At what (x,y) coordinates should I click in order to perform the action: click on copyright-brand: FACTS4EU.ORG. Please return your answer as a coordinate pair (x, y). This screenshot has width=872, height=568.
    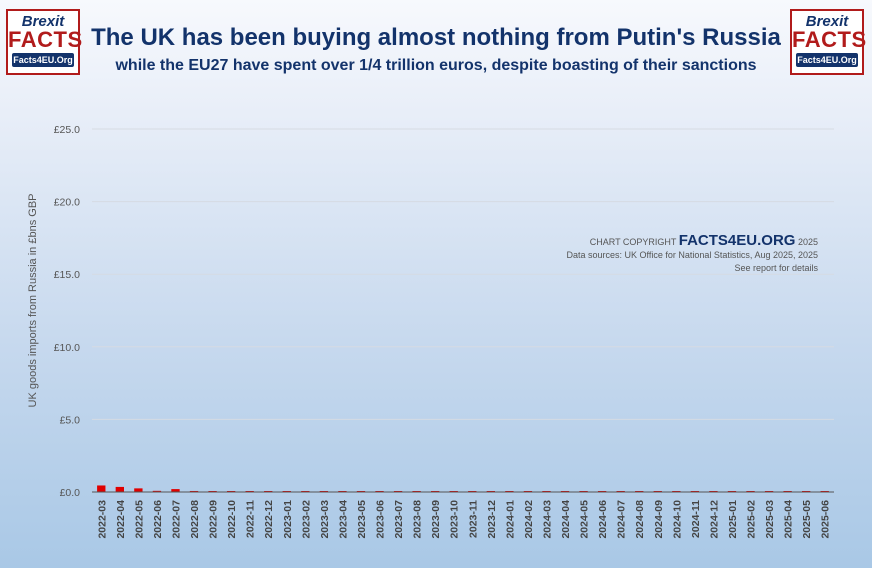
    Looking at the image, I should click on (737, 240).